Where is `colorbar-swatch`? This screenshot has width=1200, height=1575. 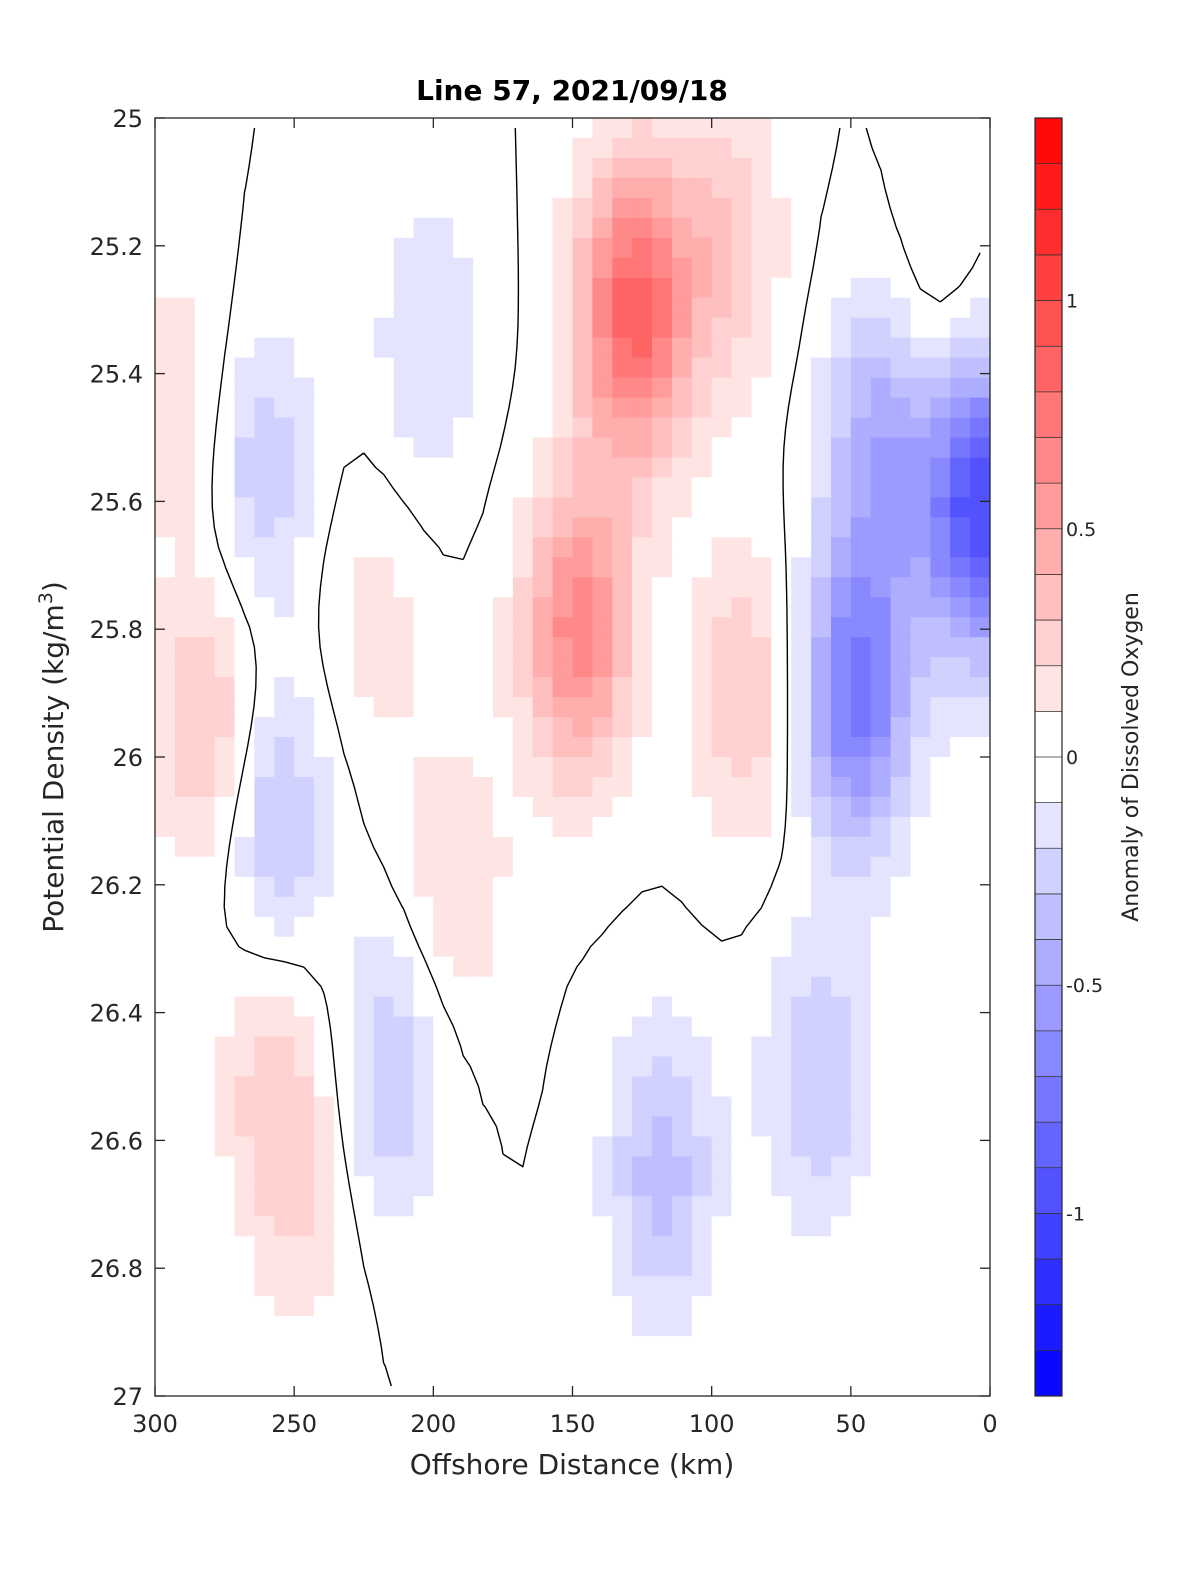
colorbar-swatch is located at coordinates (1048, 643).